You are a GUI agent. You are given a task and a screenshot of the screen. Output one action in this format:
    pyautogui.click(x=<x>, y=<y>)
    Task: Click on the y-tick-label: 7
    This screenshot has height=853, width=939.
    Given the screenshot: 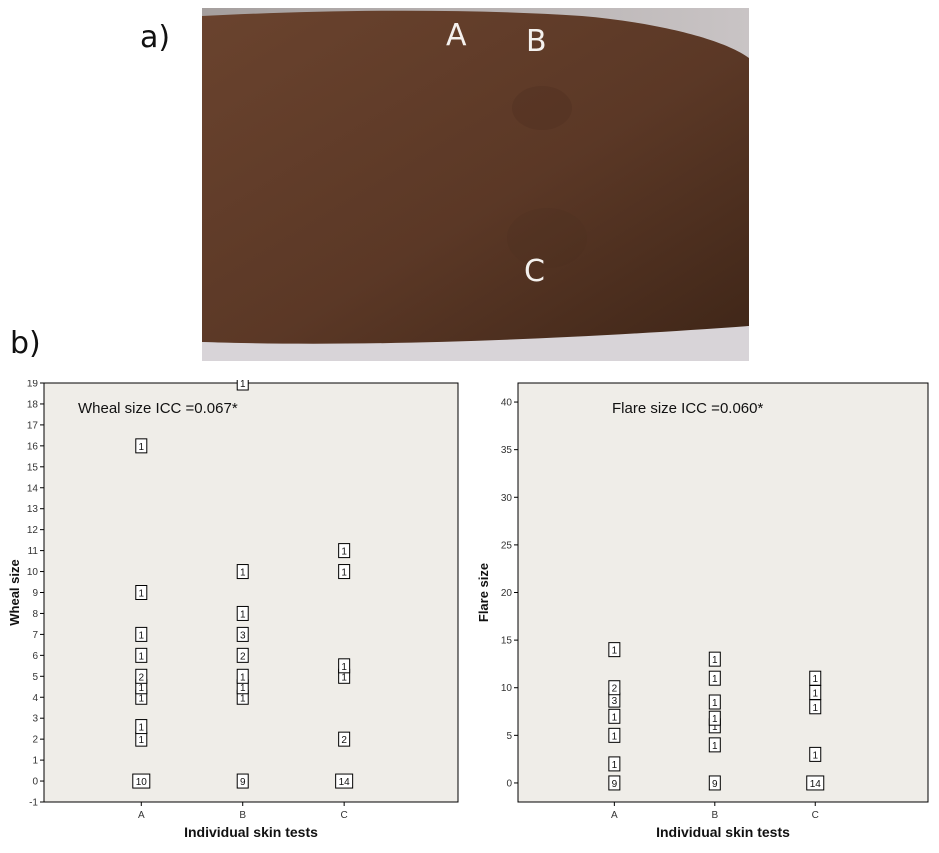 What is the action you would take?
    pyautogui.click(x=35, y=635)
    